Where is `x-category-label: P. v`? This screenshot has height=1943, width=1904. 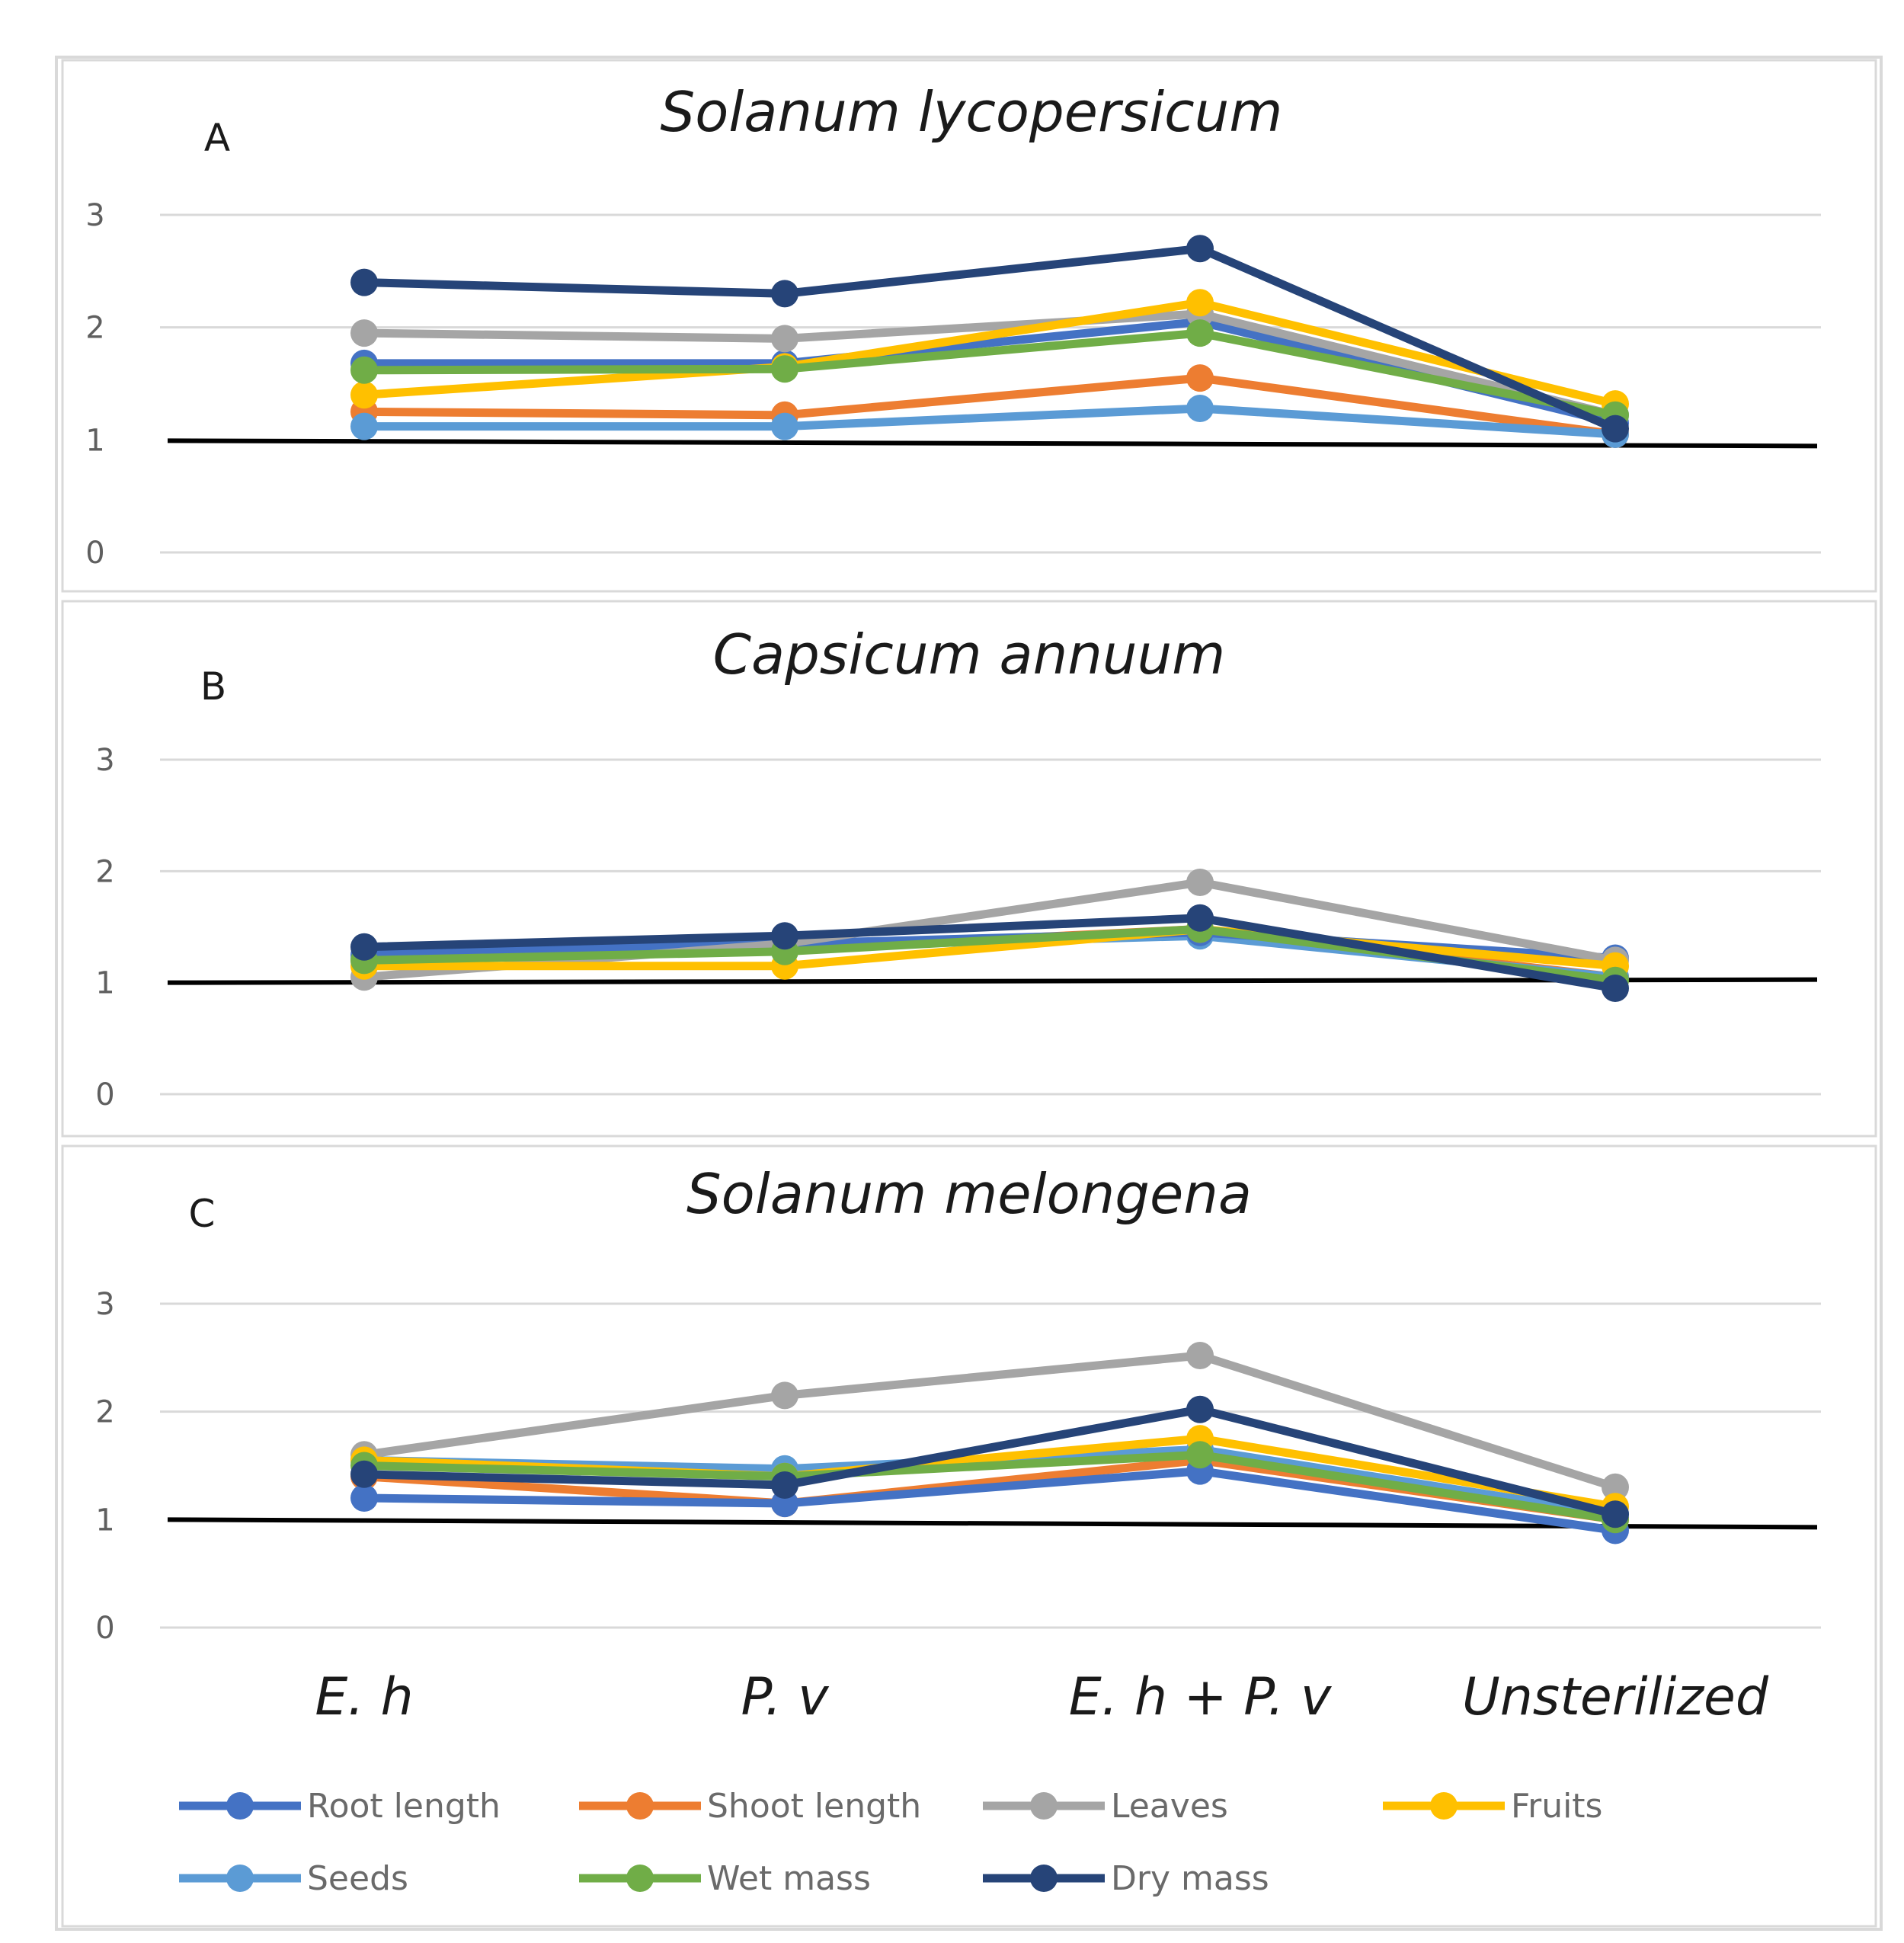
x-category-label: P. v is located at coordinates (785, 1697).